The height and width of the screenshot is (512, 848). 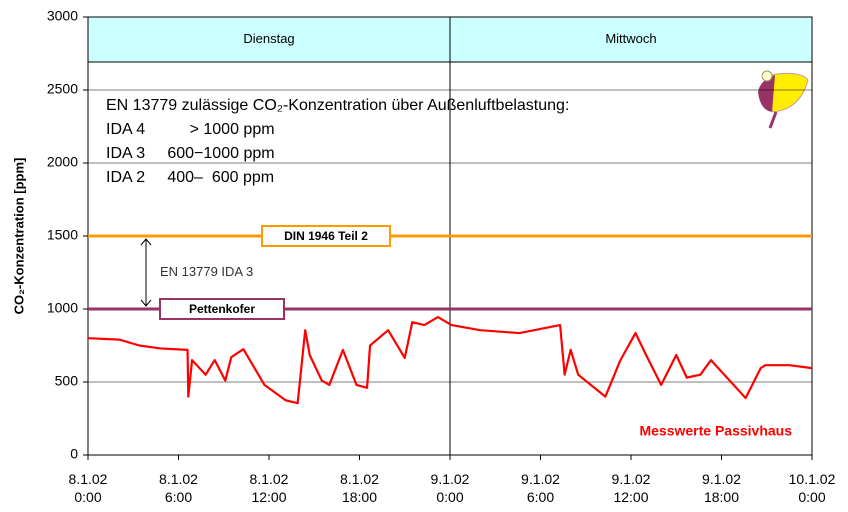 I want to click on x-tick-label: 8.1.02 0:00, so click(x=88, y=488).